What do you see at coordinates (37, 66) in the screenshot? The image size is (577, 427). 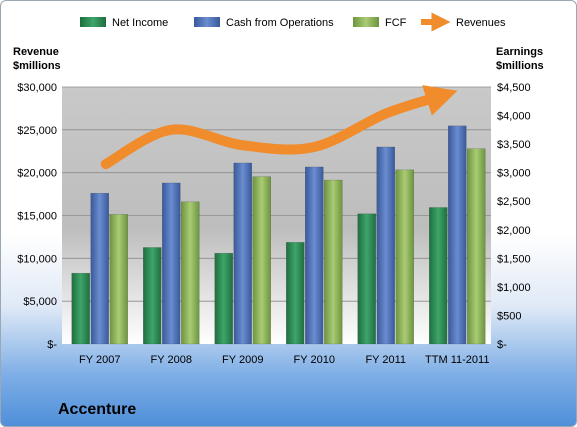 I see `left-axis-title-line2: $millions` at bounding box center [37, 66].